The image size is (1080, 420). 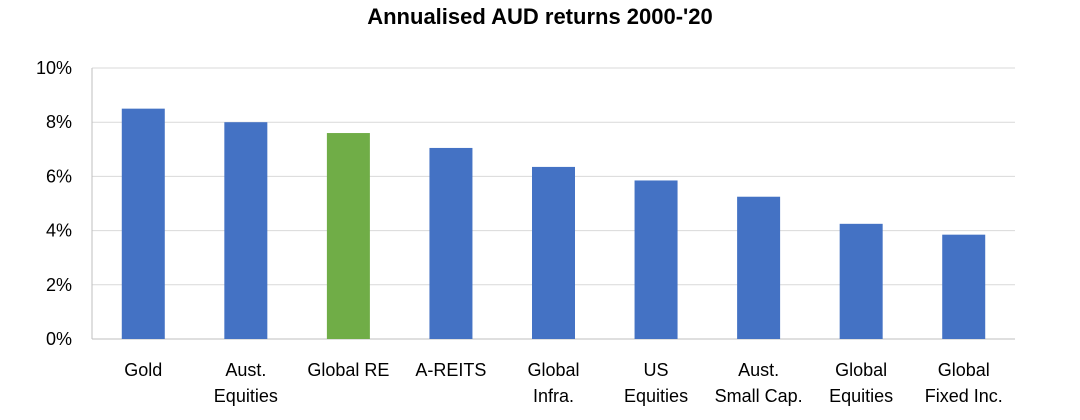 I want to click on x-tick-label-line: A-REITS, so click(x=450, y=370).